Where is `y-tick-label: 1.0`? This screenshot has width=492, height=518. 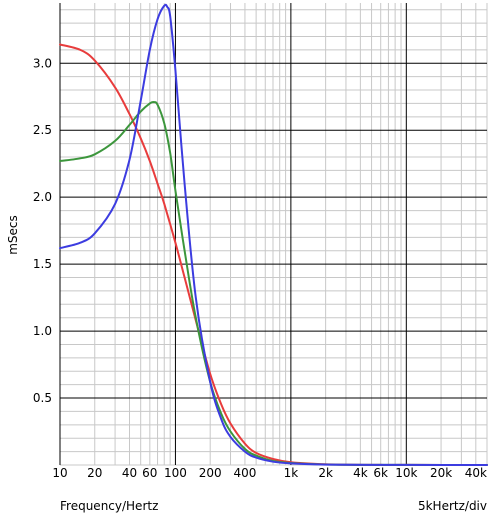 y-tick-label: 1.0 is located at coordinates (42, 331).